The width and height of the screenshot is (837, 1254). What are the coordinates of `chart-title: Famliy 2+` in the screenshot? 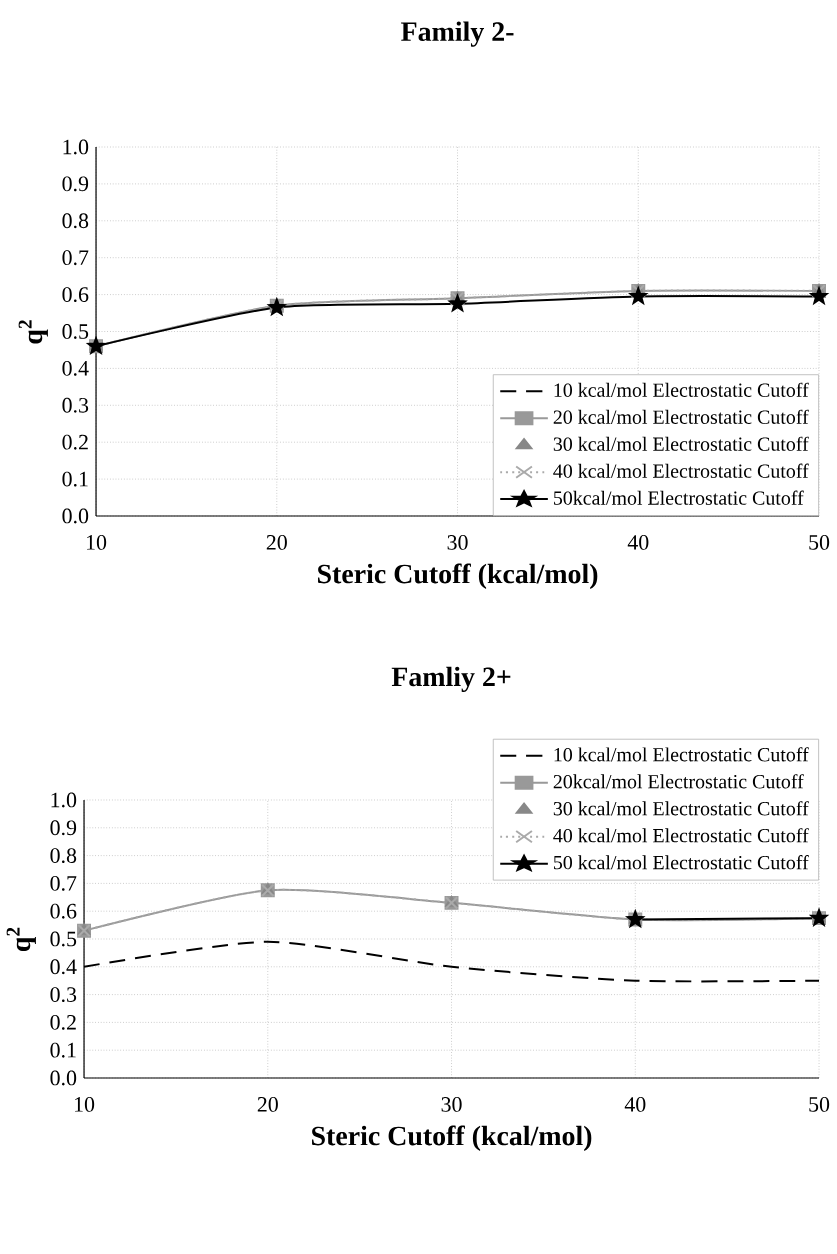 It's located at (451, 679).